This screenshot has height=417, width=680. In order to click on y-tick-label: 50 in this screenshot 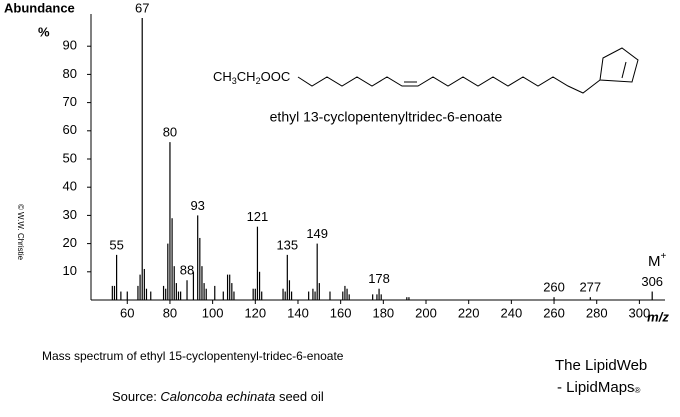, I will do `click(70, 157)`.